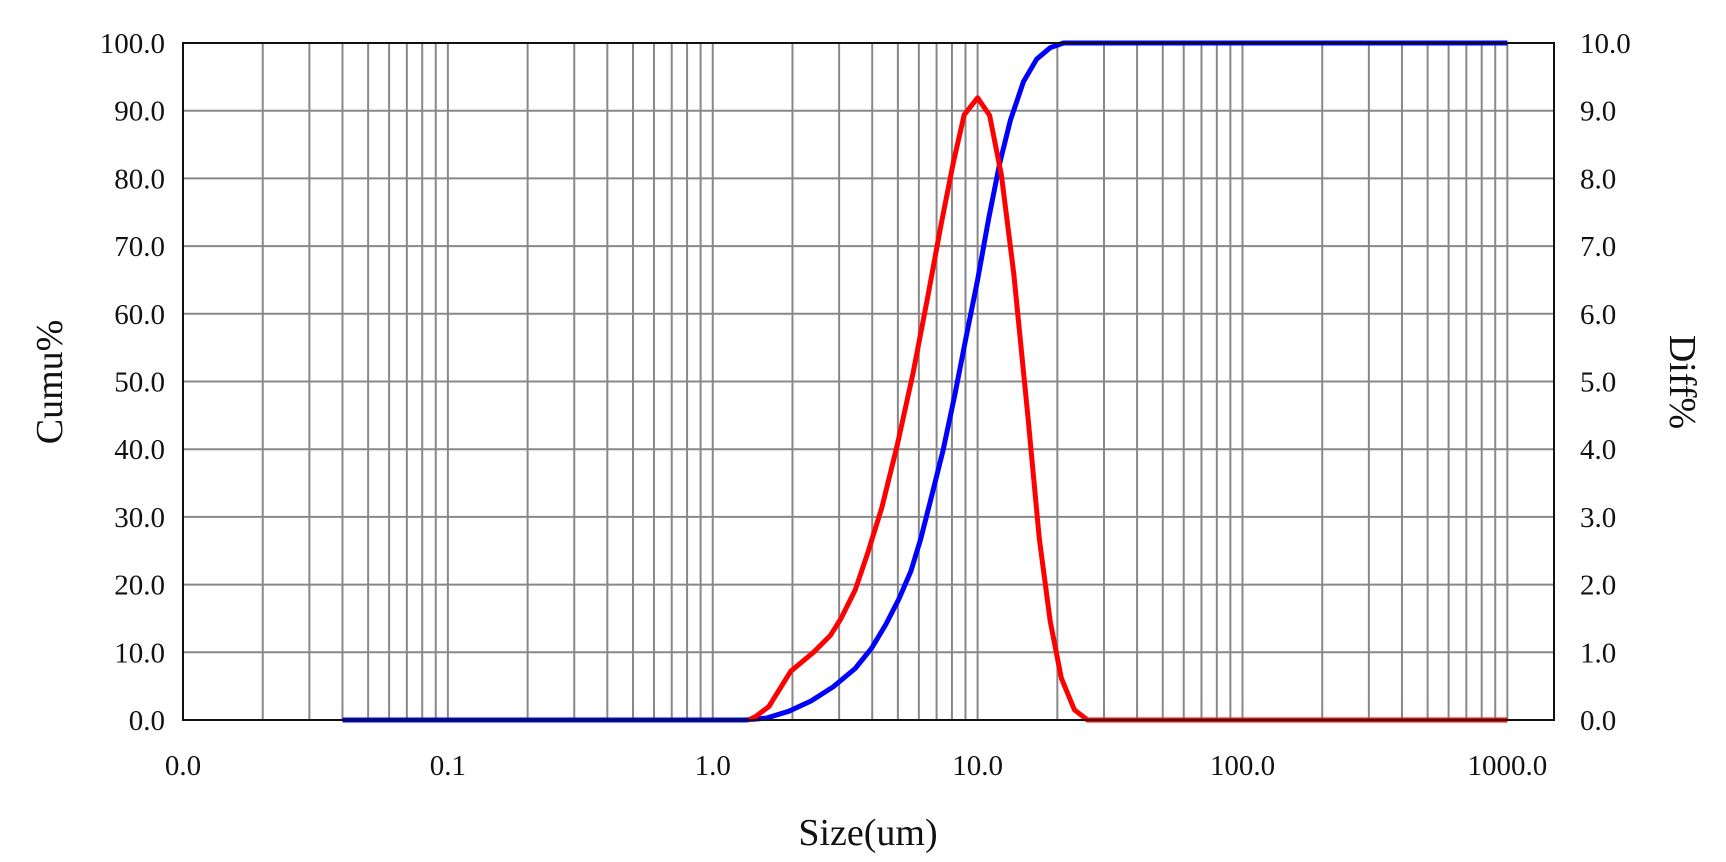 This screenshot has height=862, width=1726. Describe the element at coordinates (132, 44) in the screenshot. I see `y-tick-label: 100.0` at that location.